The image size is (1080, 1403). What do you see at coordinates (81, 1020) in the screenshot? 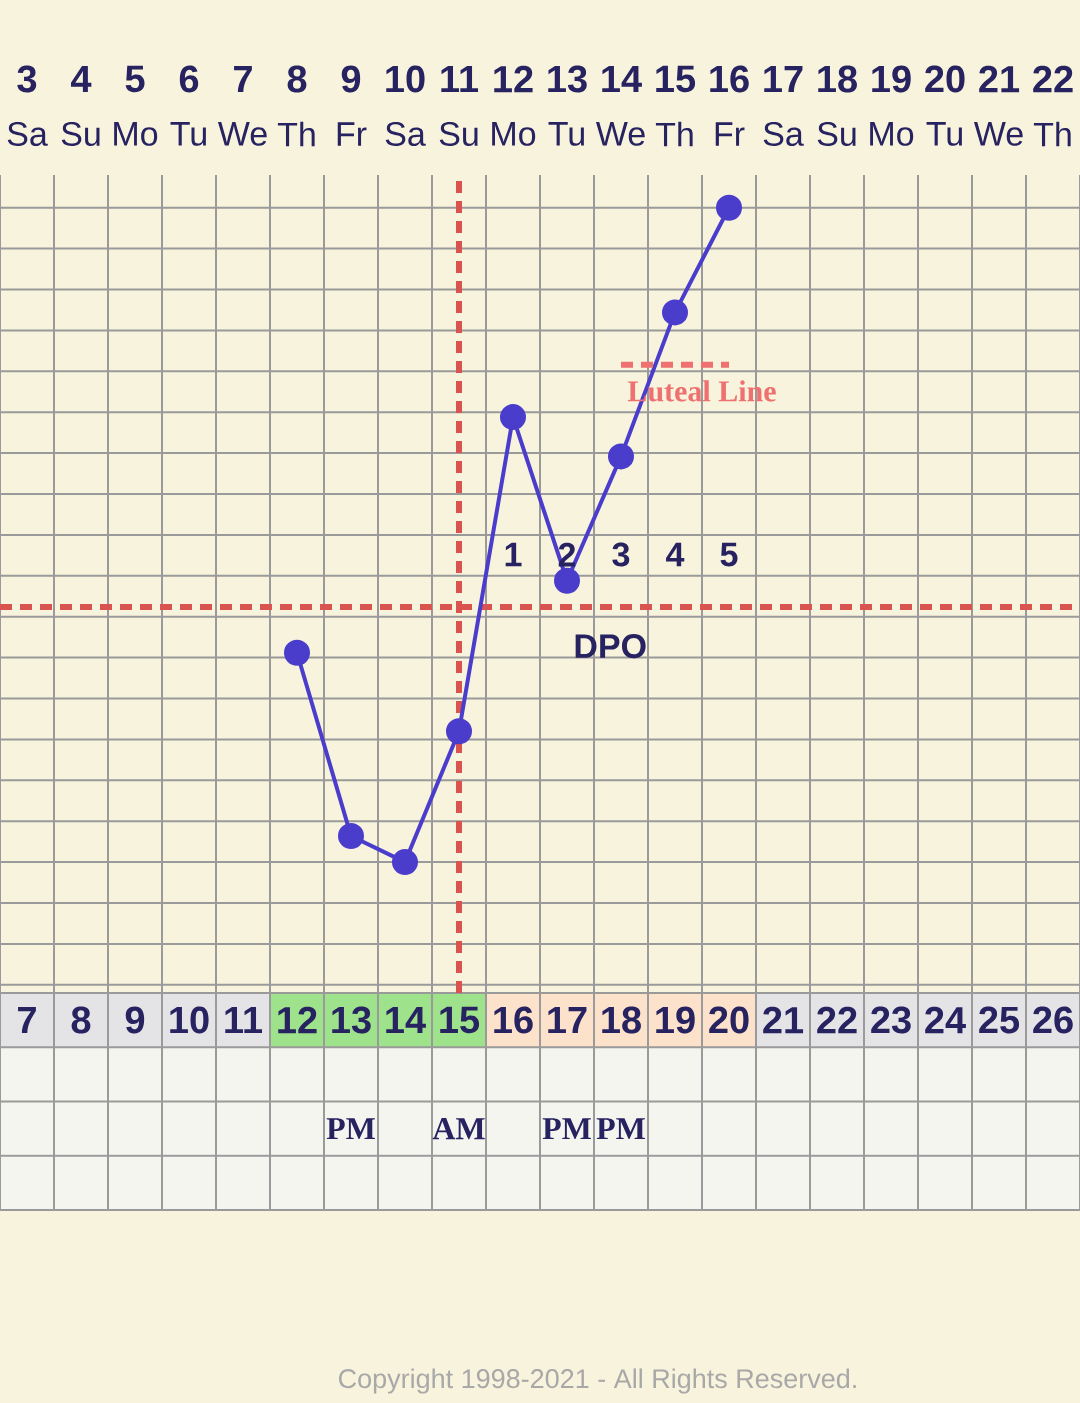
I see `x-tick-label: 8` at bounding box center [81, 1020].